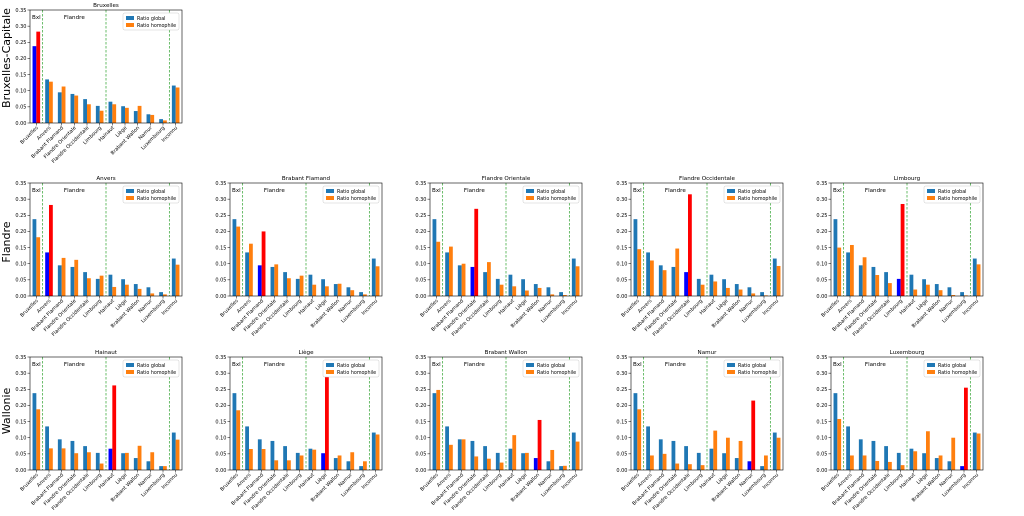  I want to click on legend-swatch-global, so click(130, 18).